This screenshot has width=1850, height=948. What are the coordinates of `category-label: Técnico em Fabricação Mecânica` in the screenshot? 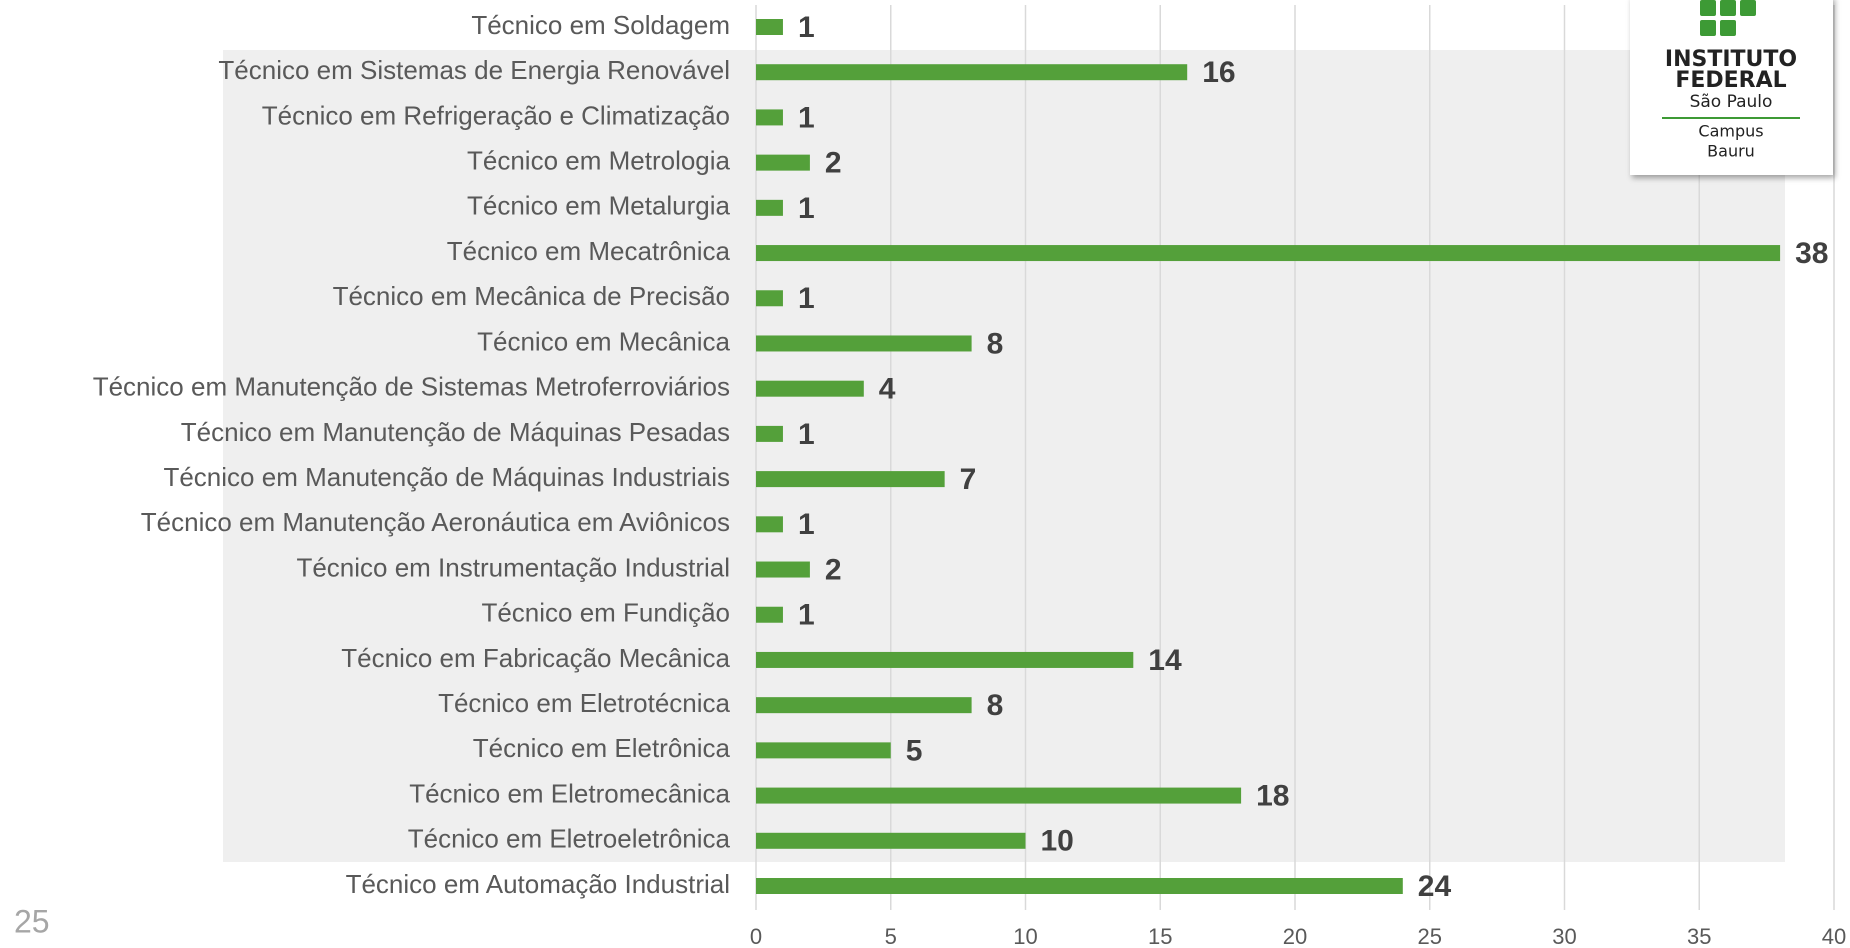 It's located at (535, 658).